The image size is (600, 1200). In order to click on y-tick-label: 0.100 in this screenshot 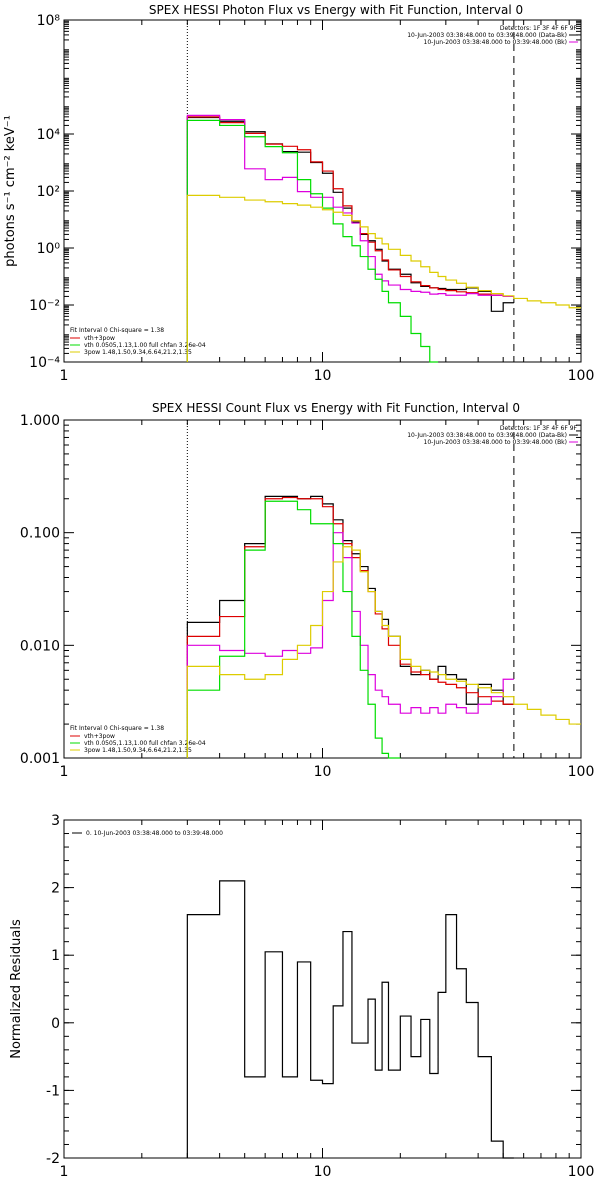, I will do `click(40, 534)`.